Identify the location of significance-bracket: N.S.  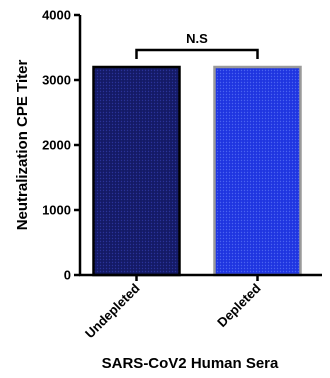
(197, 45).